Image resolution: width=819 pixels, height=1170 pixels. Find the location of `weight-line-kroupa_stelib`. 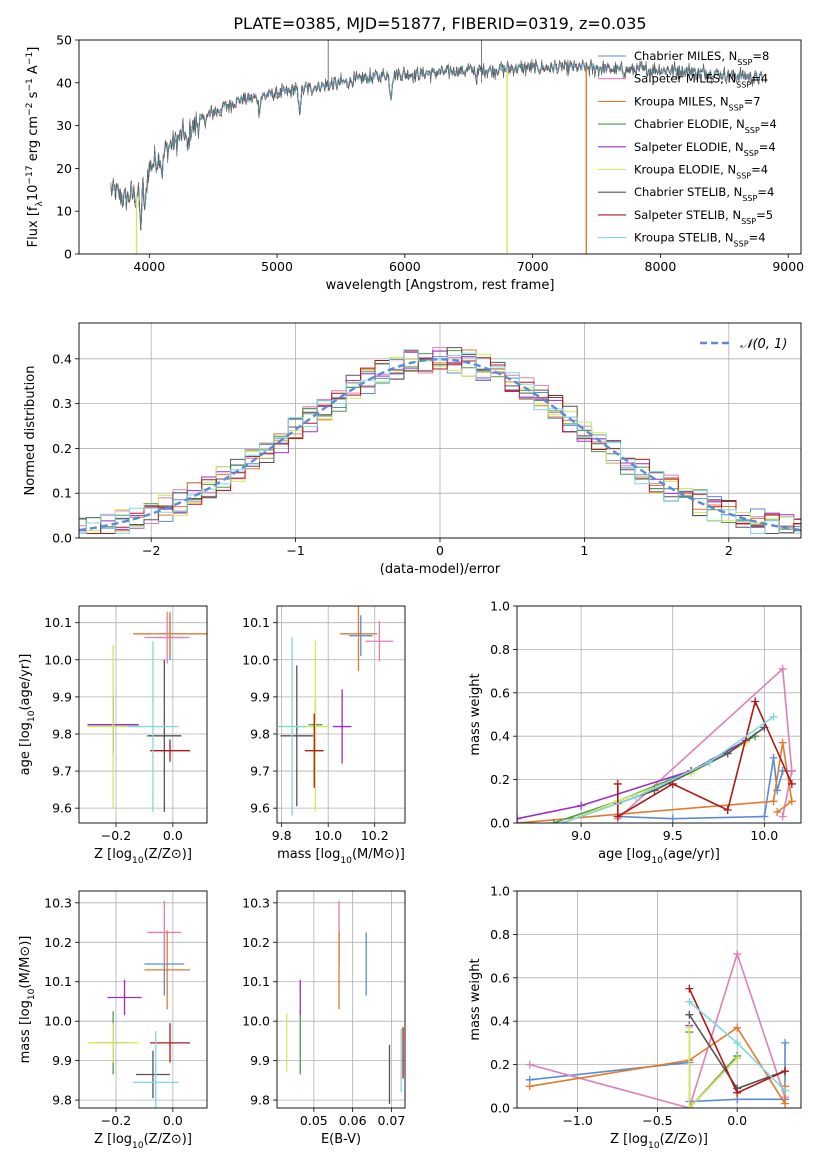

weight-line-kroupa_stelib is located at coordinates (668, 769).